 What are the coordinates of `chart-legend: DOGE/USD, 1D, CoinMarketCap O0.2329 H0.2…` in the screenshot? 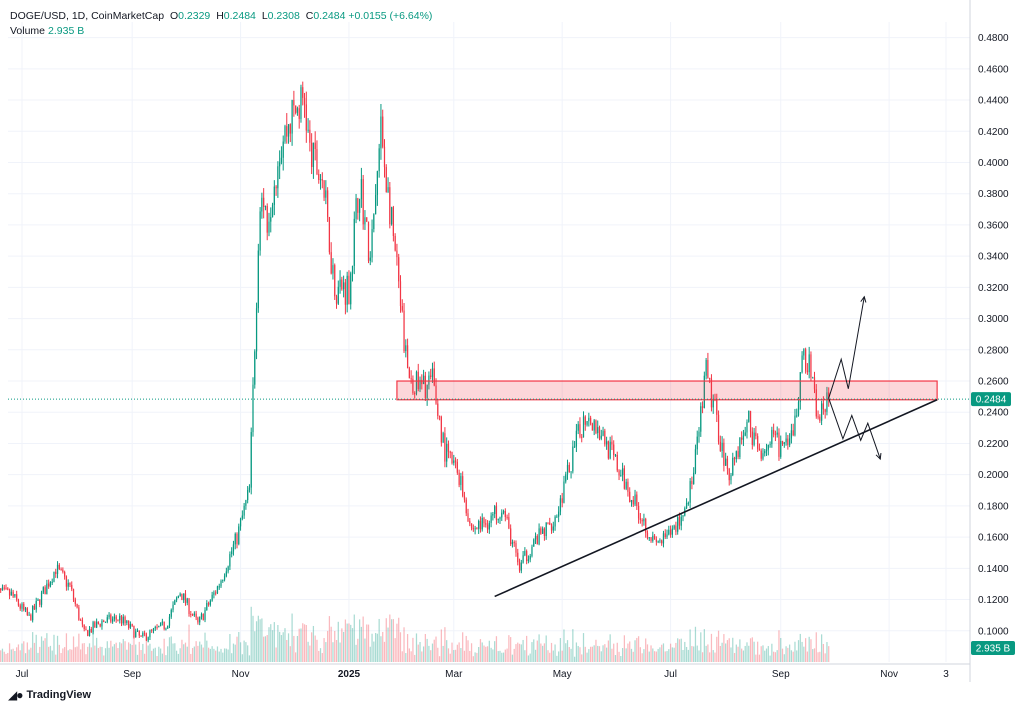 It's located at (221, 24).